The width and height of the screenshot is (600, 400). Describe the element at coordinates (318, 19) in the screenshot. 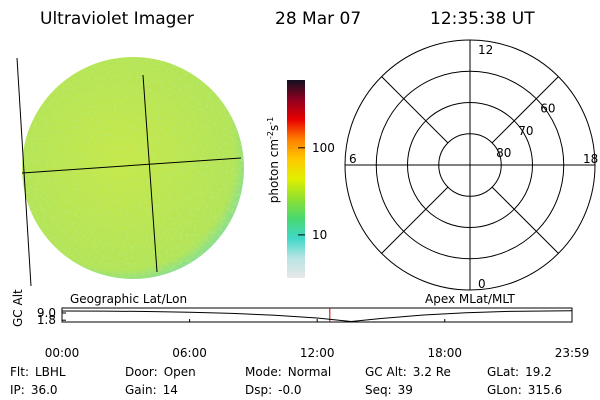

I see `date: 28 Mar 07` at that location.